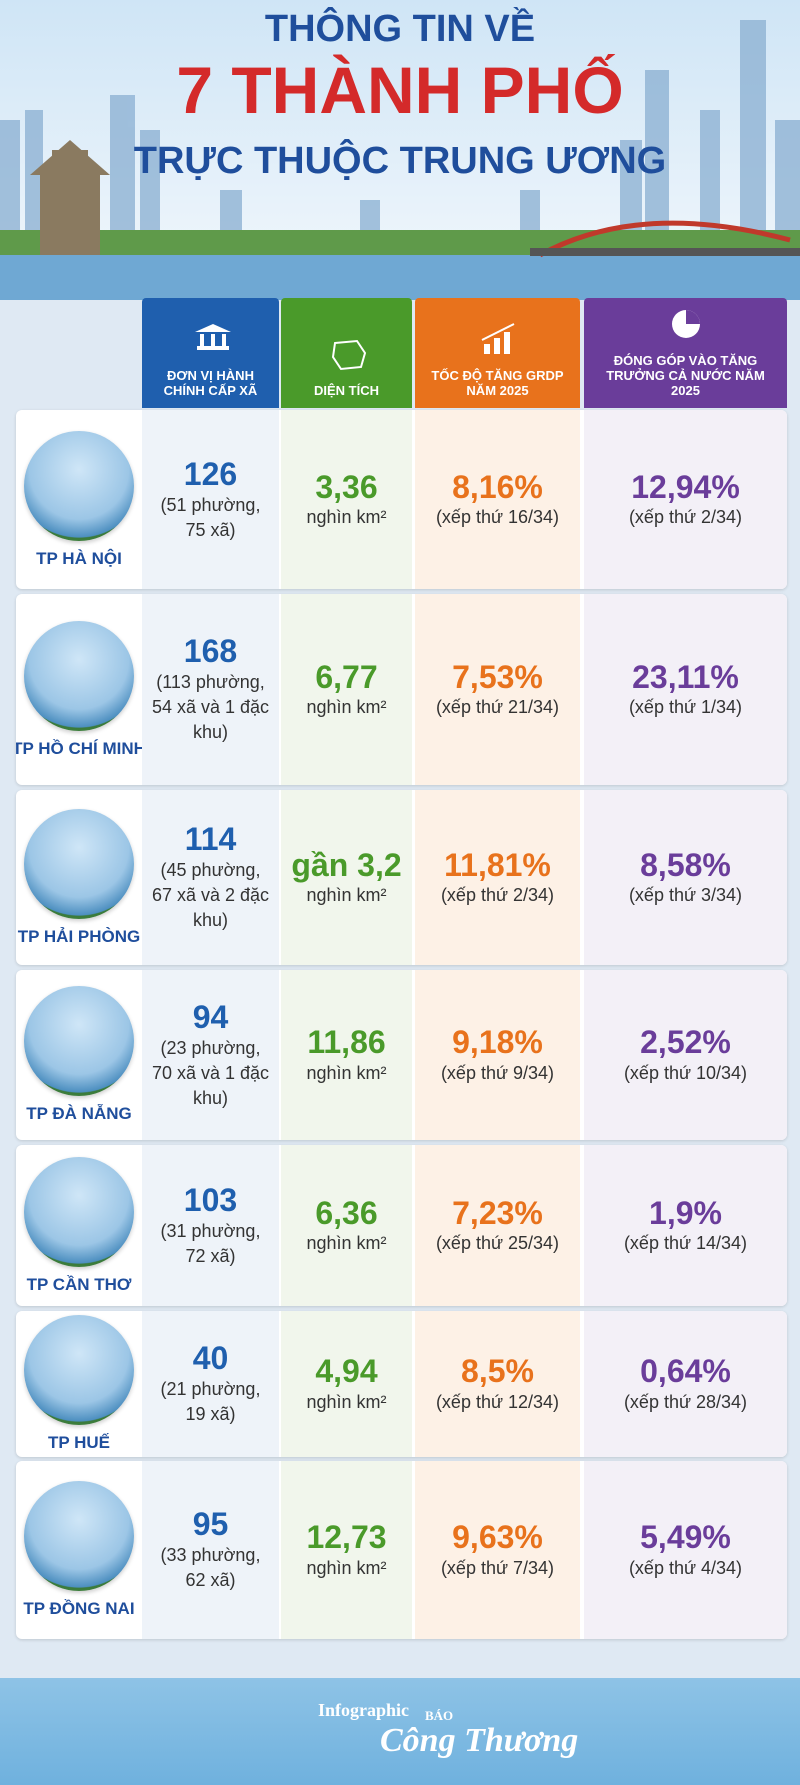  Describe the element at coordinates (685, 1212) in the screenshot. I see `contribution-value: 1,9%` at that location.